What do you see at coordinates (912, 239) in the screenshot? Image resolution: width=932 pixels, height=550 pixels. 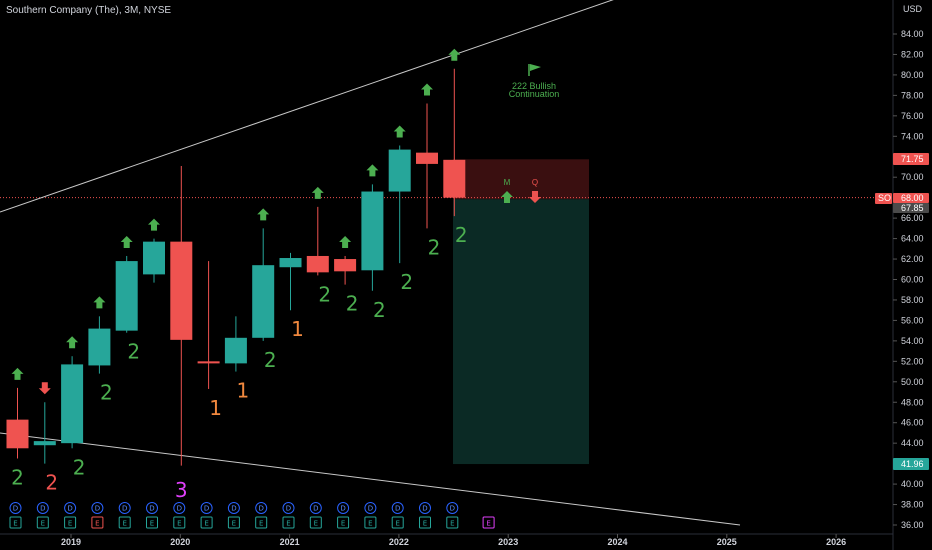 I see `price-tick-label: 64.00` at bounding box center [912, 239].